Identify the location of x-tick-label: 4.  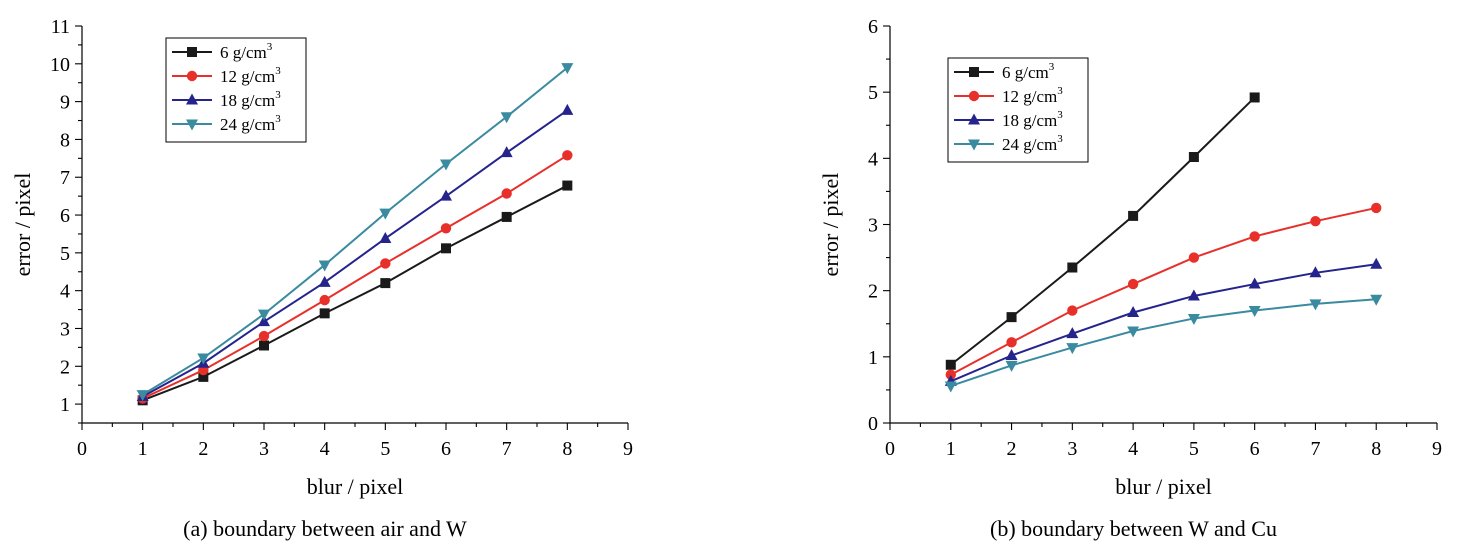
(325, 449).